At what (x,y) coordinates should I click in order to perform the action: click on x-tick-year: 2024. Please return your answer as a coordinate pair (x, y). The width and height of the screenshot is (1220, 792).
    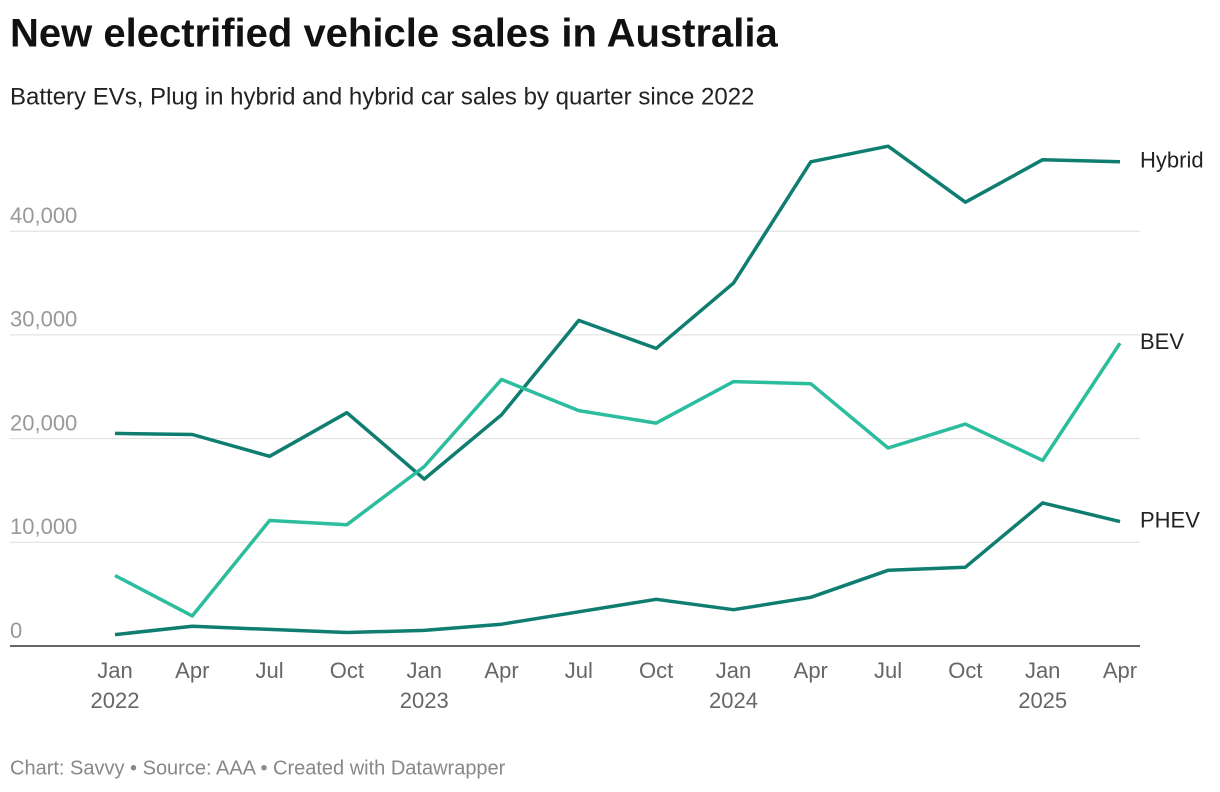
    Looking at the image, I should click on (733, 700).